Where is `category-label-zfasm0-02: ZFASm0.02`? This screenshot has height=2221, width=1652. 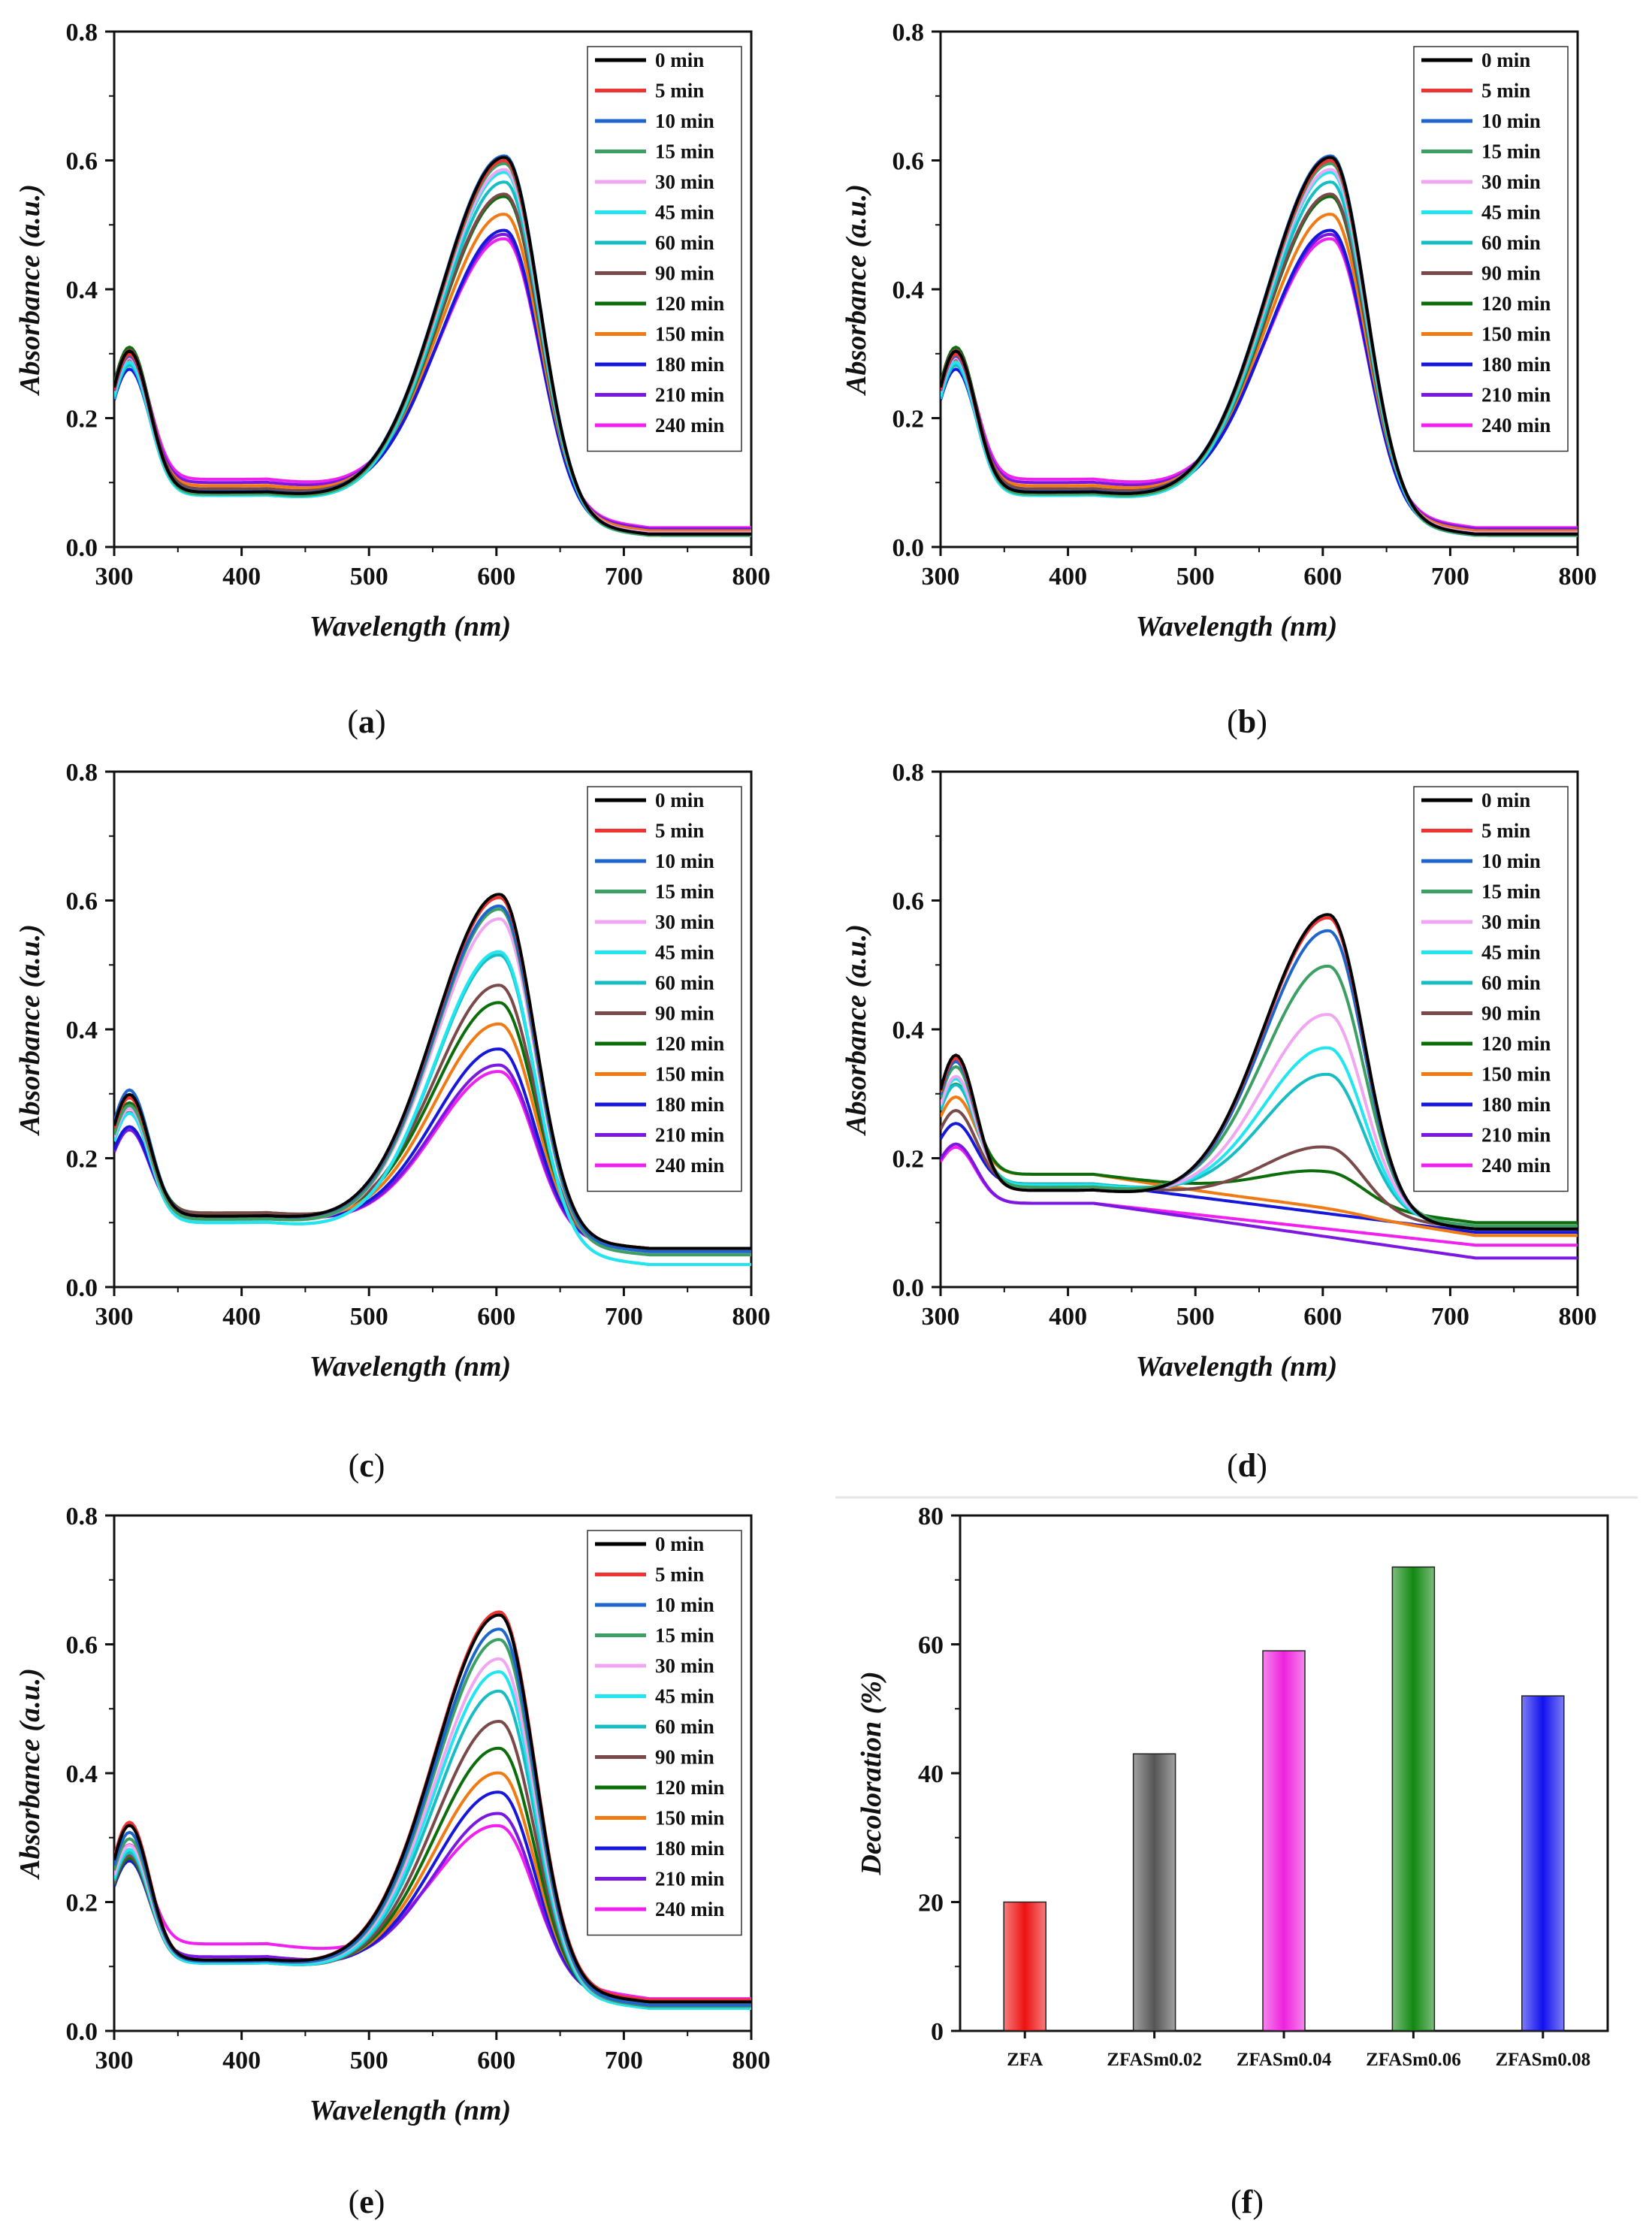
category-label-zfasm0-02: ZFASm0.02 is located at coordinates (1154, 2060).